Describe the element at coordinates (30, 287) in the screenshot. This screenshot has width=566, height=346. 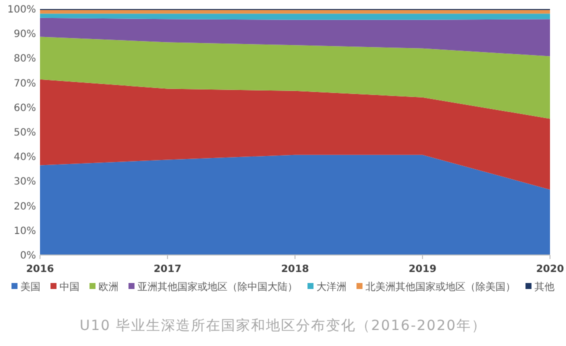
I see `legend-label: 美国` at that location.